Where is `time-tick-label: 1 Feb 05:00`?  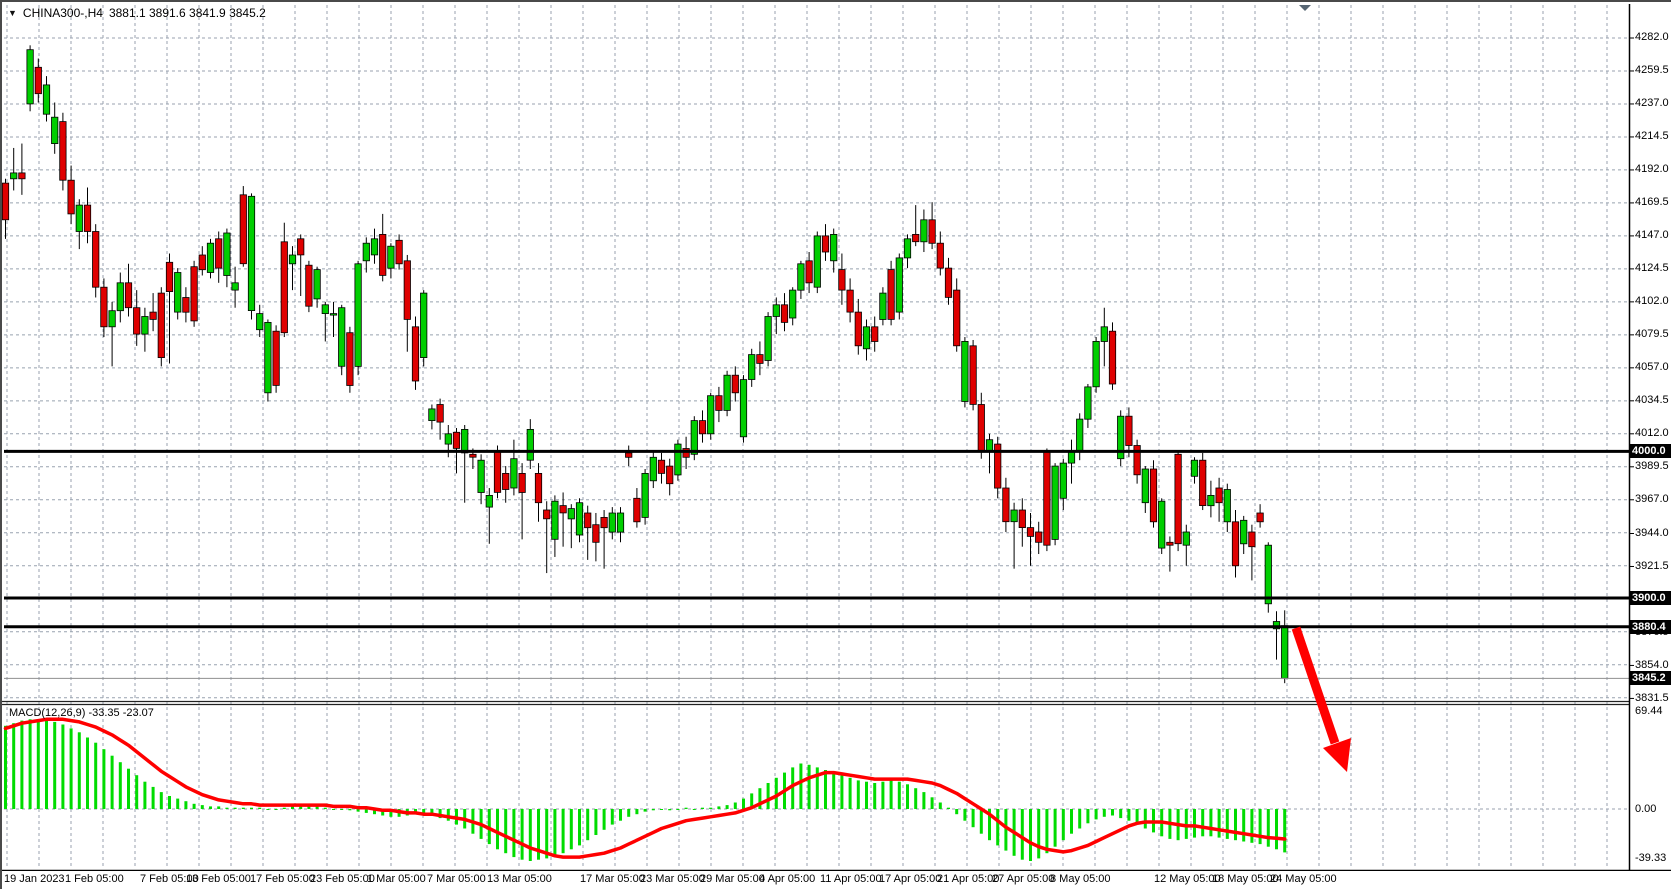 time-tick-label: 1 Feb 05:00 is located at coordinates (94, 879).